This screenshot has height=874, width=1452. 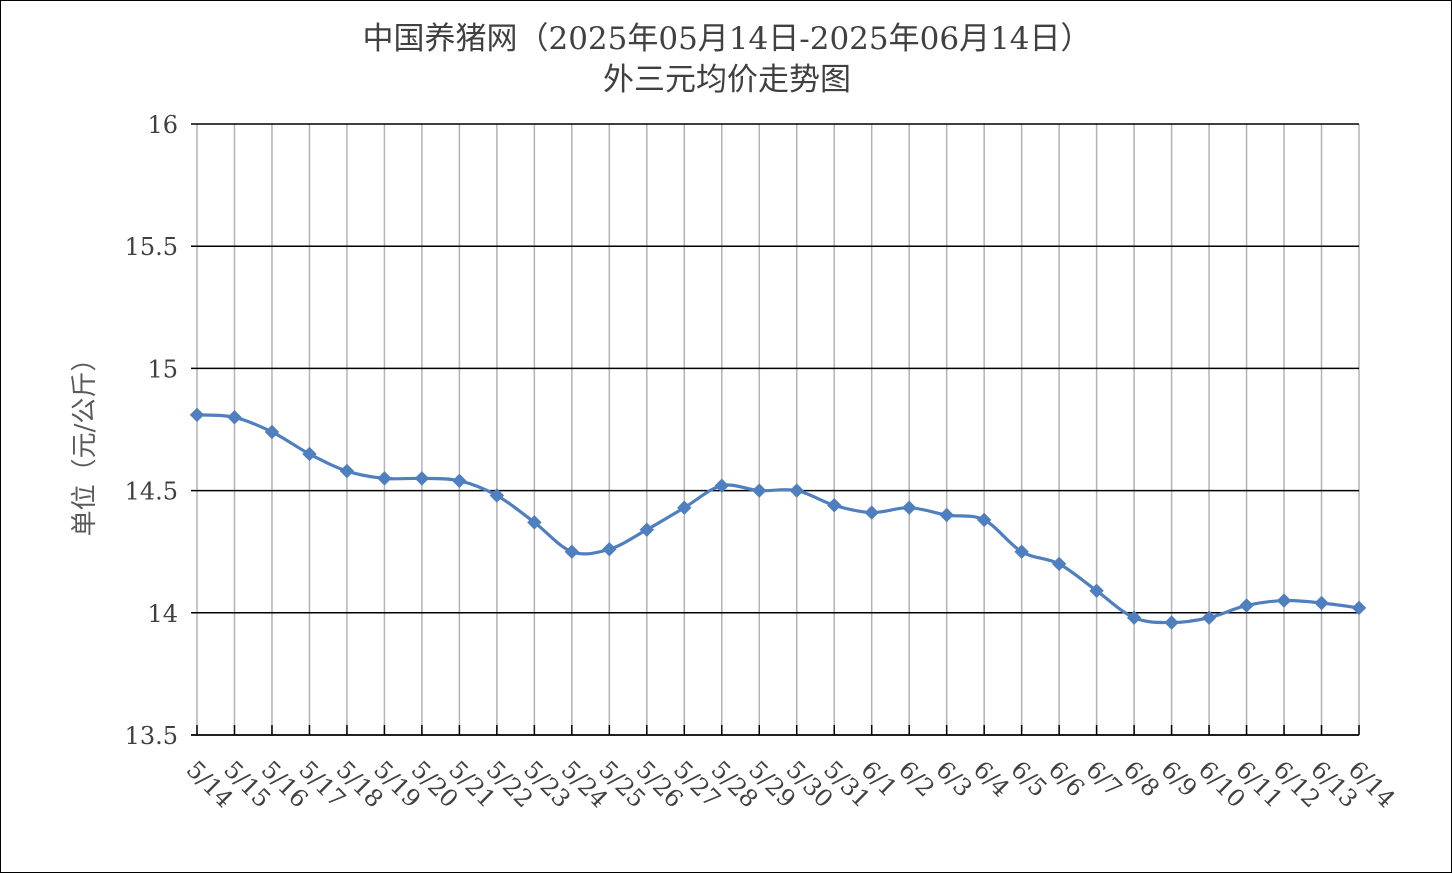 What do you see at coordinates (1028, 778) in the screenshot?
I see `x-tick-label: 6/5` at bounding box center [1028, 778].